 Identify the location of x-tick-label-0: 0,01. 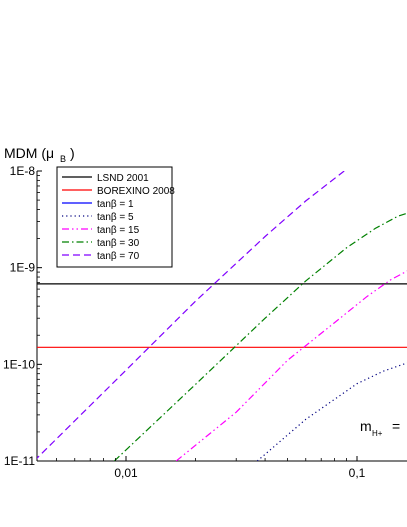
(126, 473).